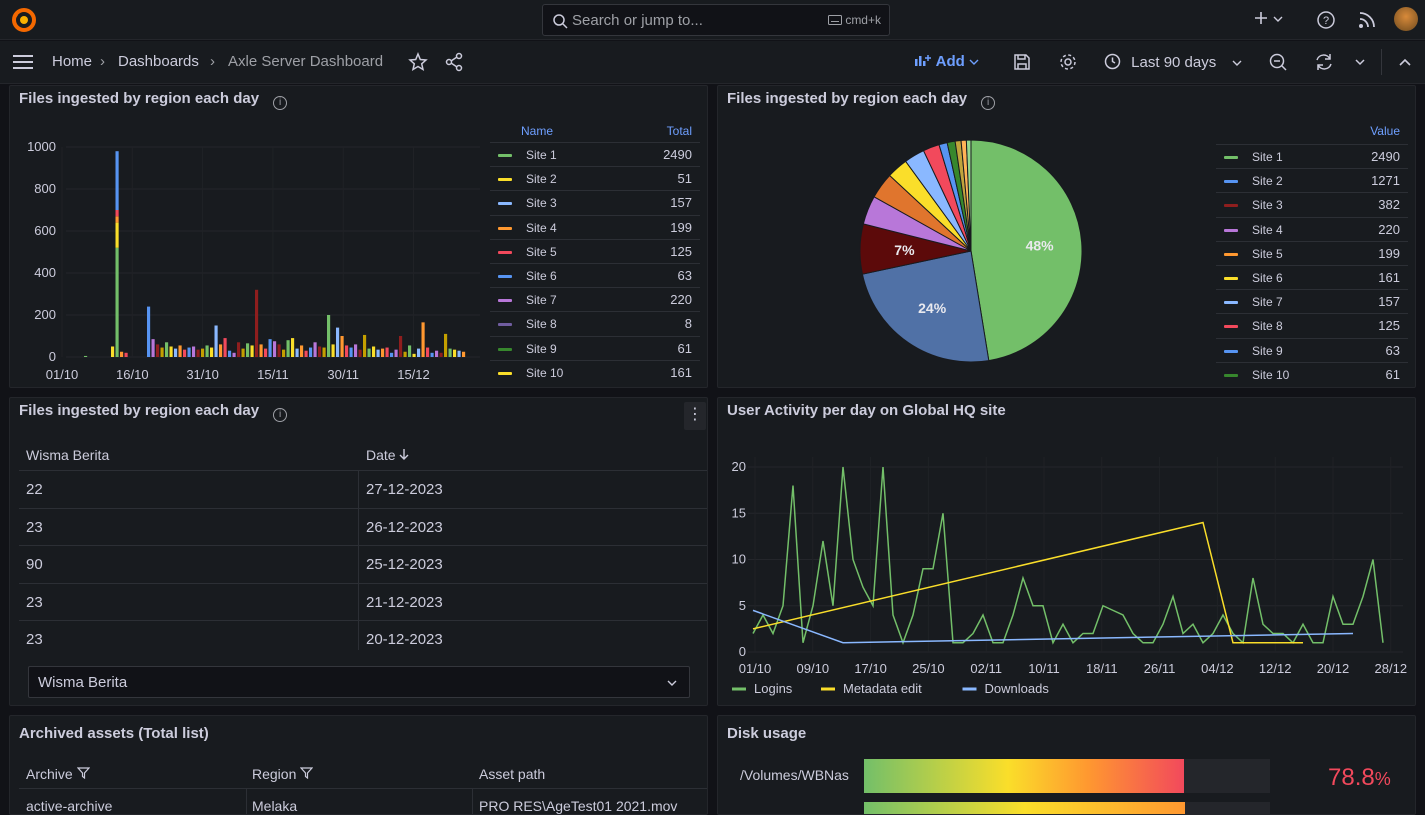 The height and width of the screenshot is (815, 1425). I want to click on table-row: 90 25-12-2023, so click(363, 563).